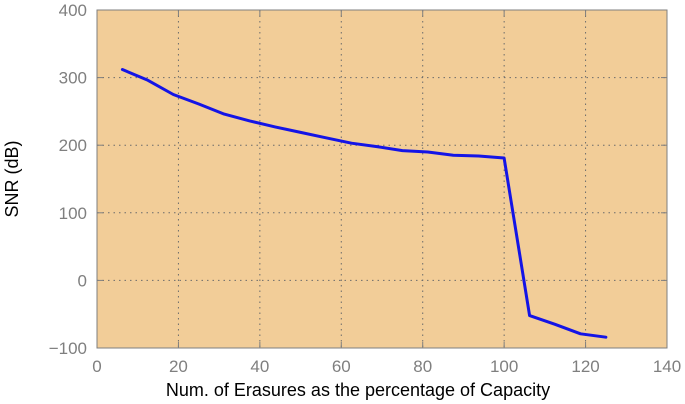 The height and width of the screenshot is (404, 685). What do you see at coordinates (12, 178) in the screenshot?
I see `y-axis-label: SNR (dB)` at bounding box center [12, 178].